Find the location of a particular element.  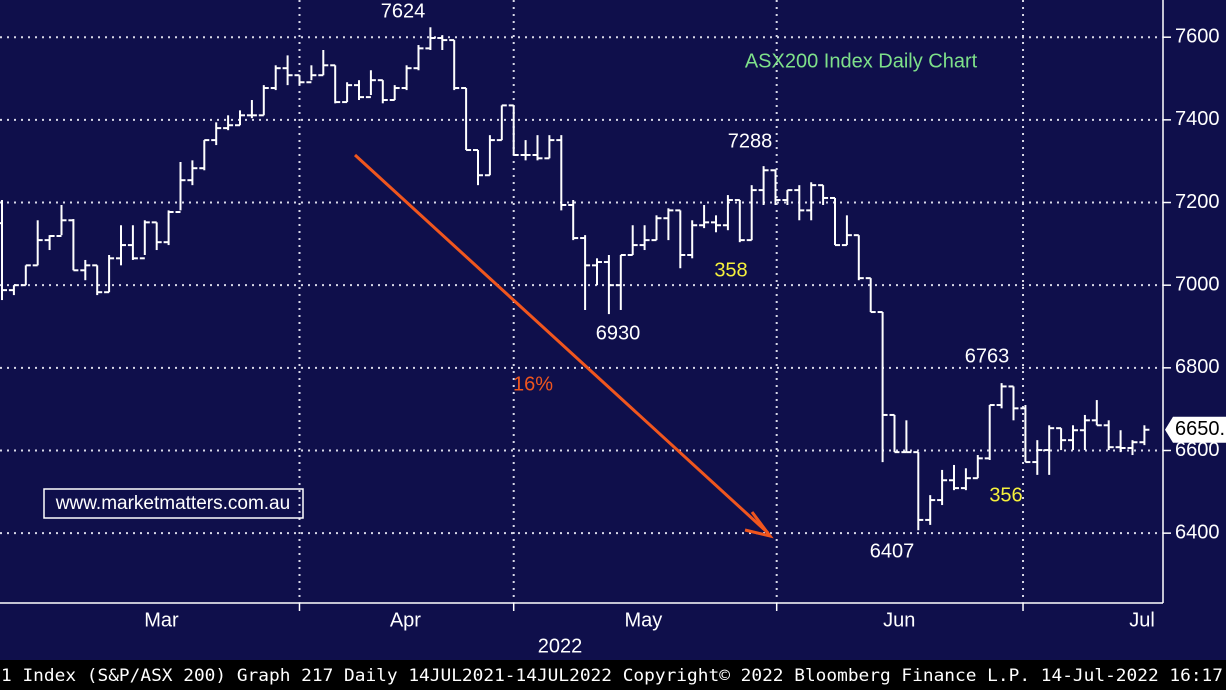

y-tick-label: 7000 is located at coordinates (1197, 284).